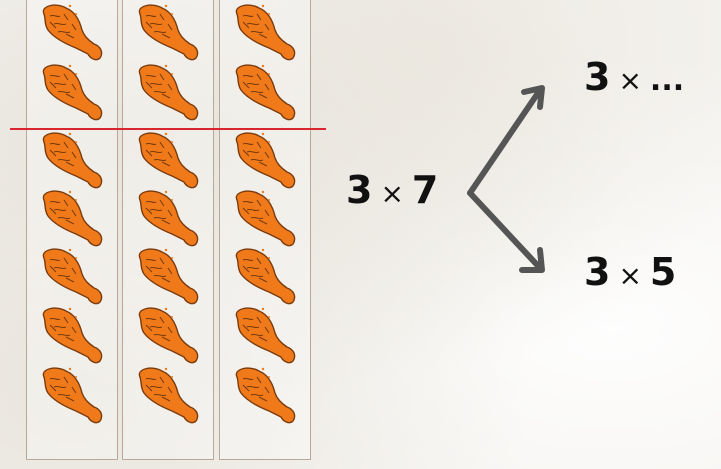 The height and width of the screenshot is (469, 721). What do you see at coordinates (505, 141) in the screenshot?
I see `arrow-up` at bounding box center [505, 141].